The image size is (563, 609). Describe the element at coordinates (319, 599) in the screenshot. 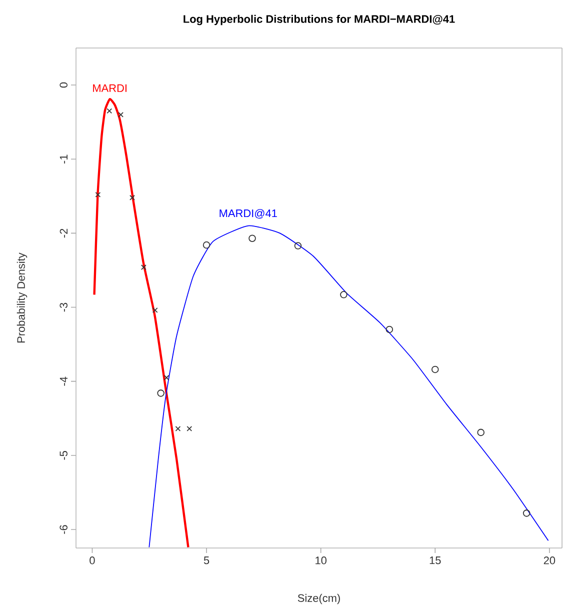

I see `x-axis-title: Size(cm)` at that location.